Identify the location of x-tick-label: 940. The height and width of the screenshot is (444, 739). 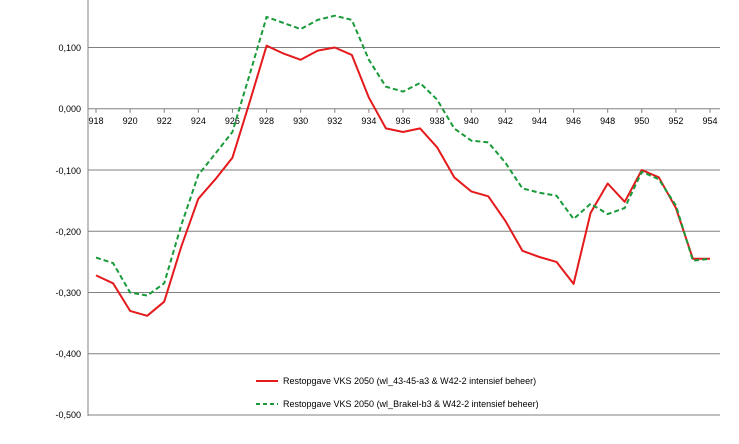
(471, 121).